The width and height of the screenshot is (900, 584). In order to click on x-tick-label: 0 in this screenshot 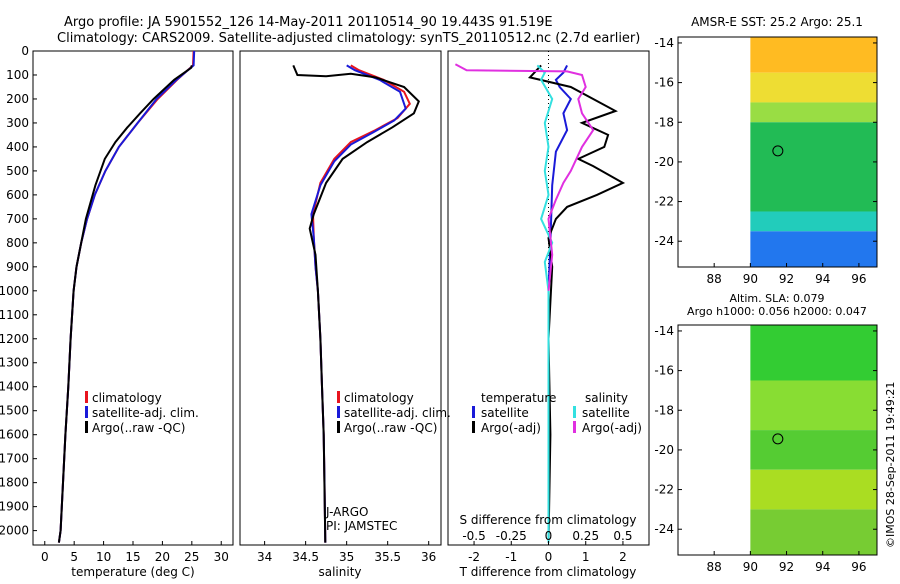, I will do `click(549, 557)`.